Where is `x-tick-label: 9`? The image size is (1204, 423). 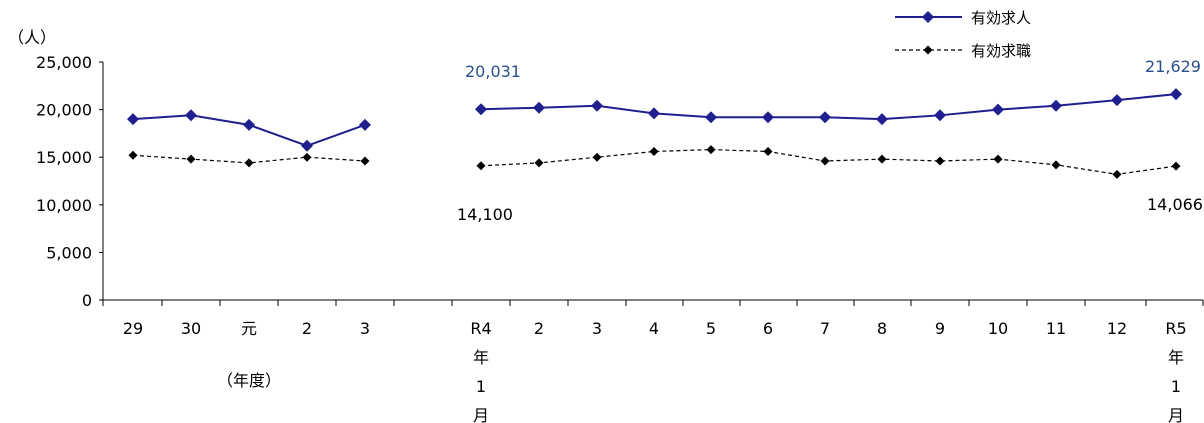
x-tick-label: 9 is located at coordinates (940, 328).